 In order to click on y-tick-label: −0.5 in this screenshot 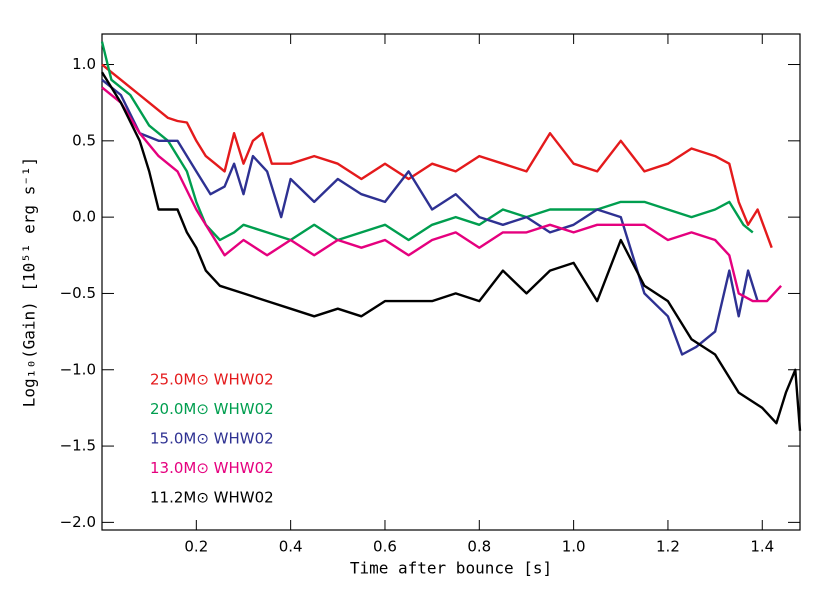, I will do `click(78, 293)`.